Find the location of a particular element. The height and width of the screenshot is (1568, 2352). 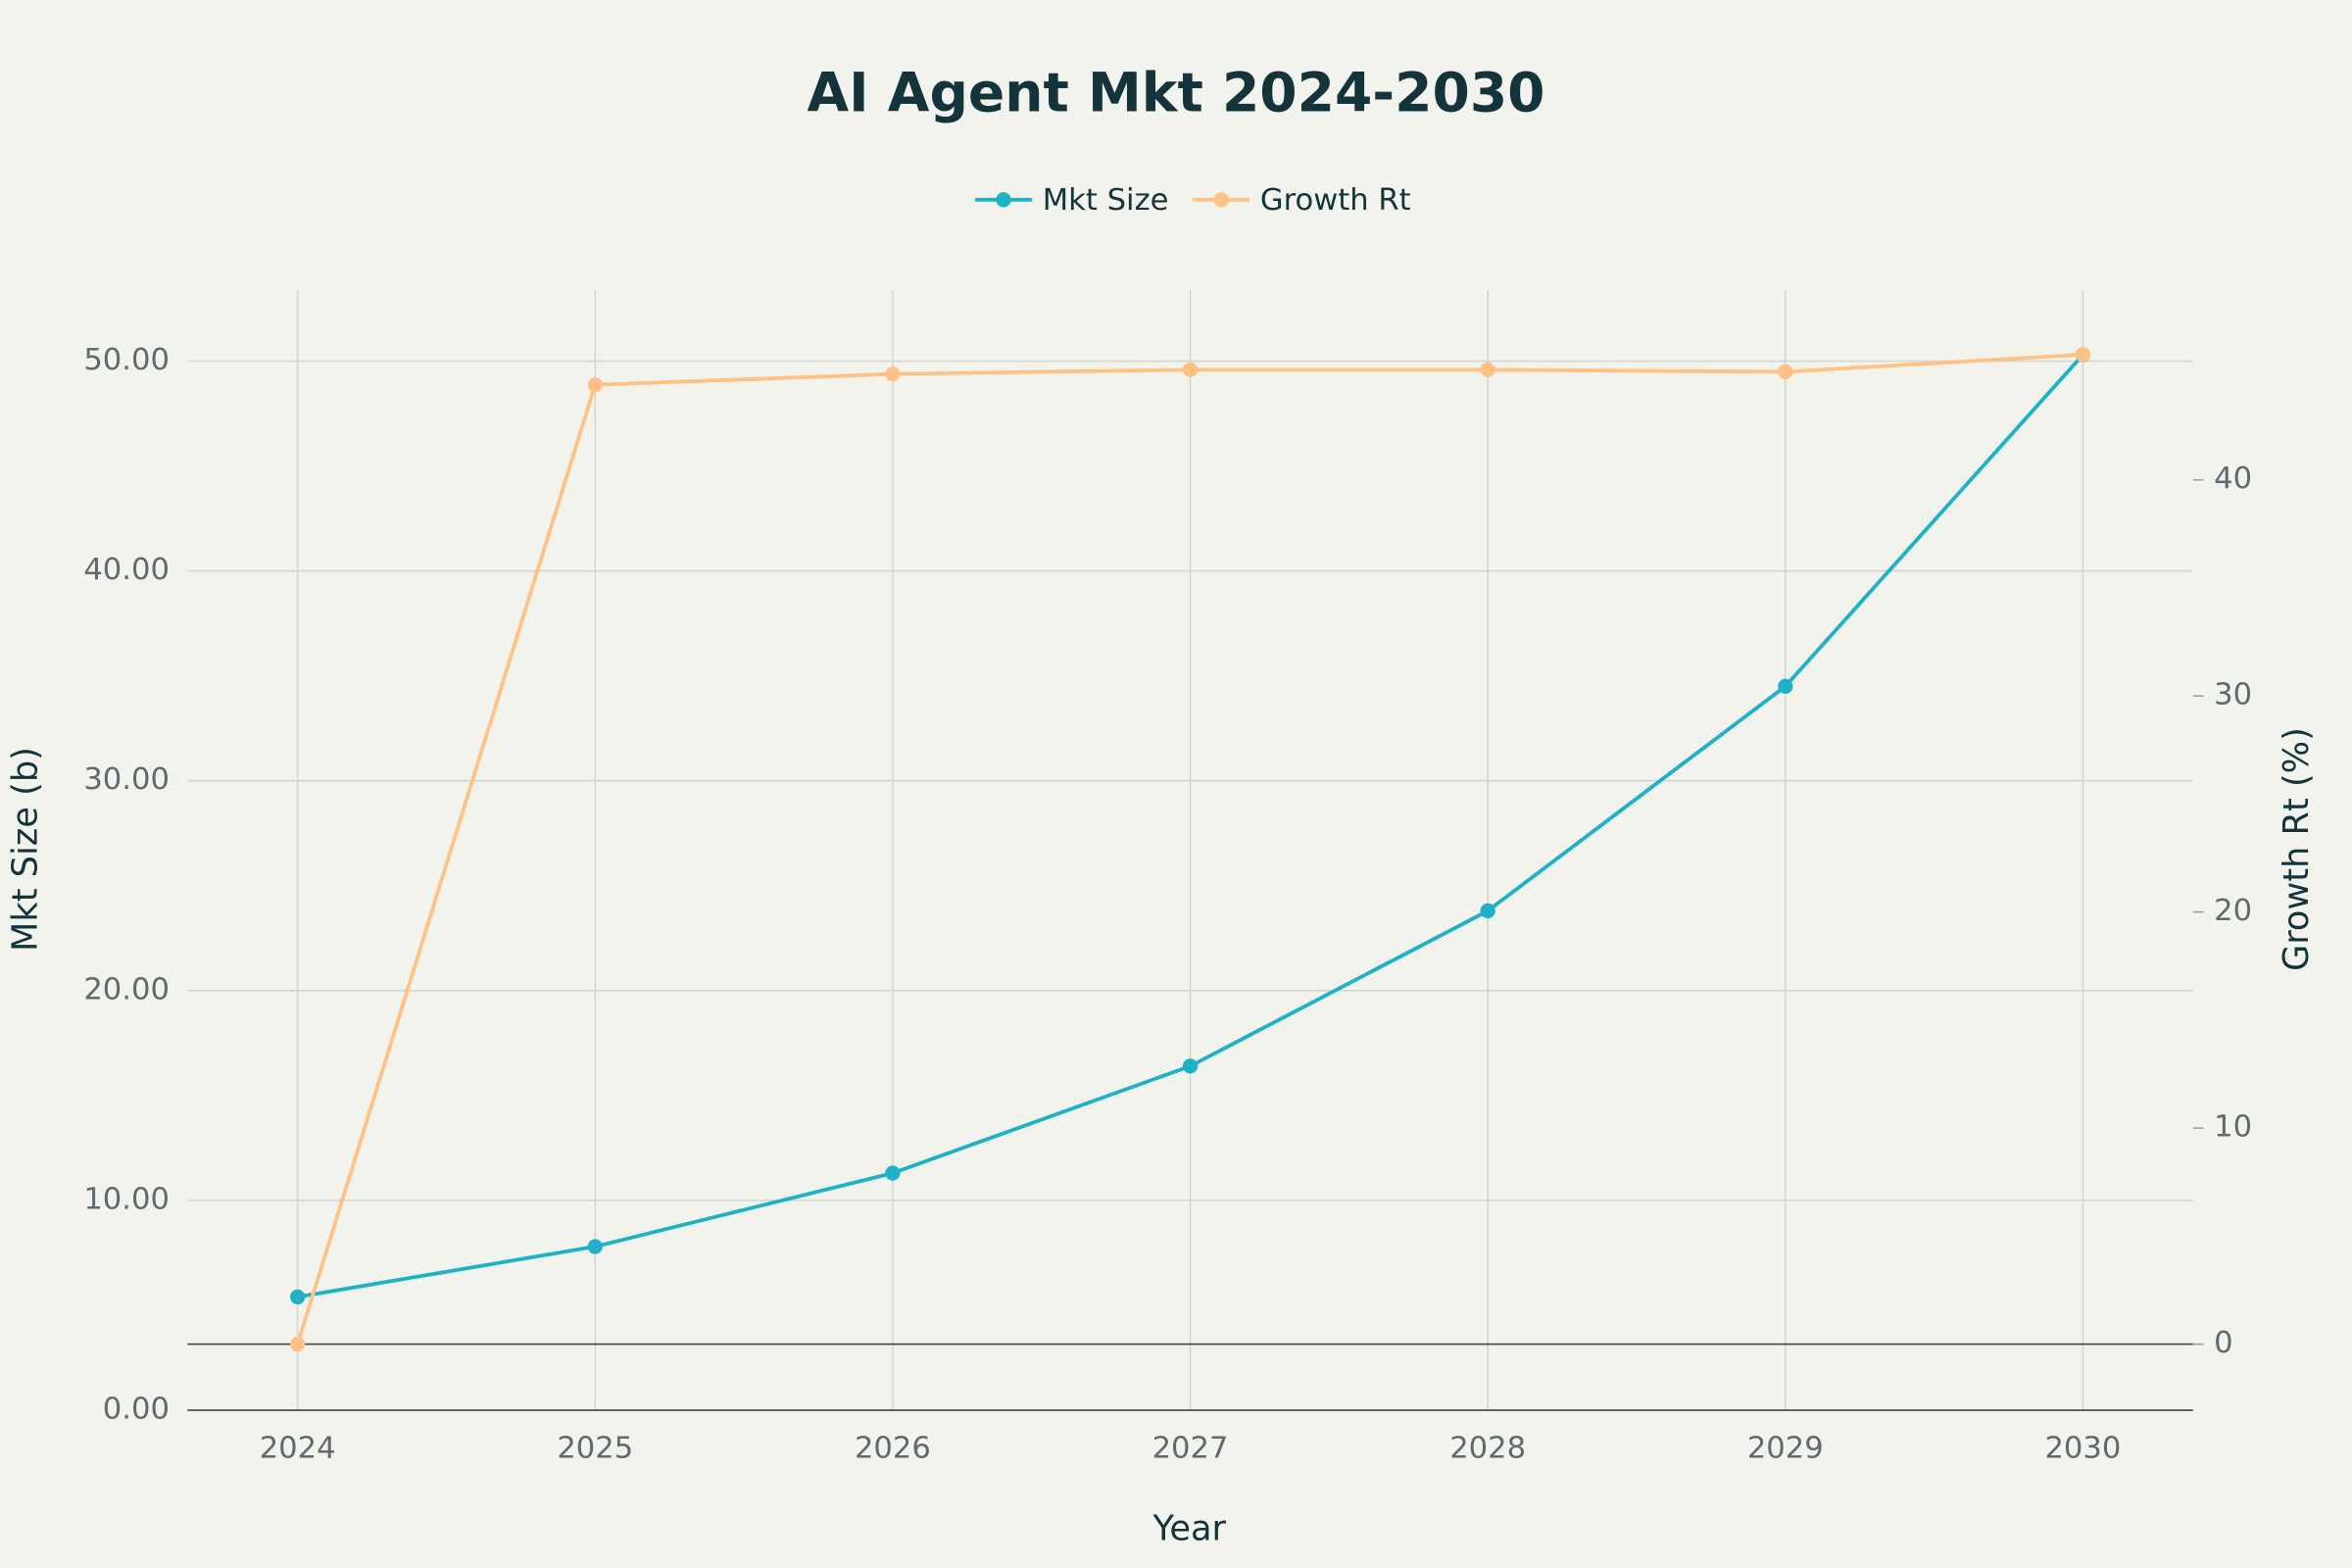

y-tick-label: 0.00 is located at coordinates (136, 1410).